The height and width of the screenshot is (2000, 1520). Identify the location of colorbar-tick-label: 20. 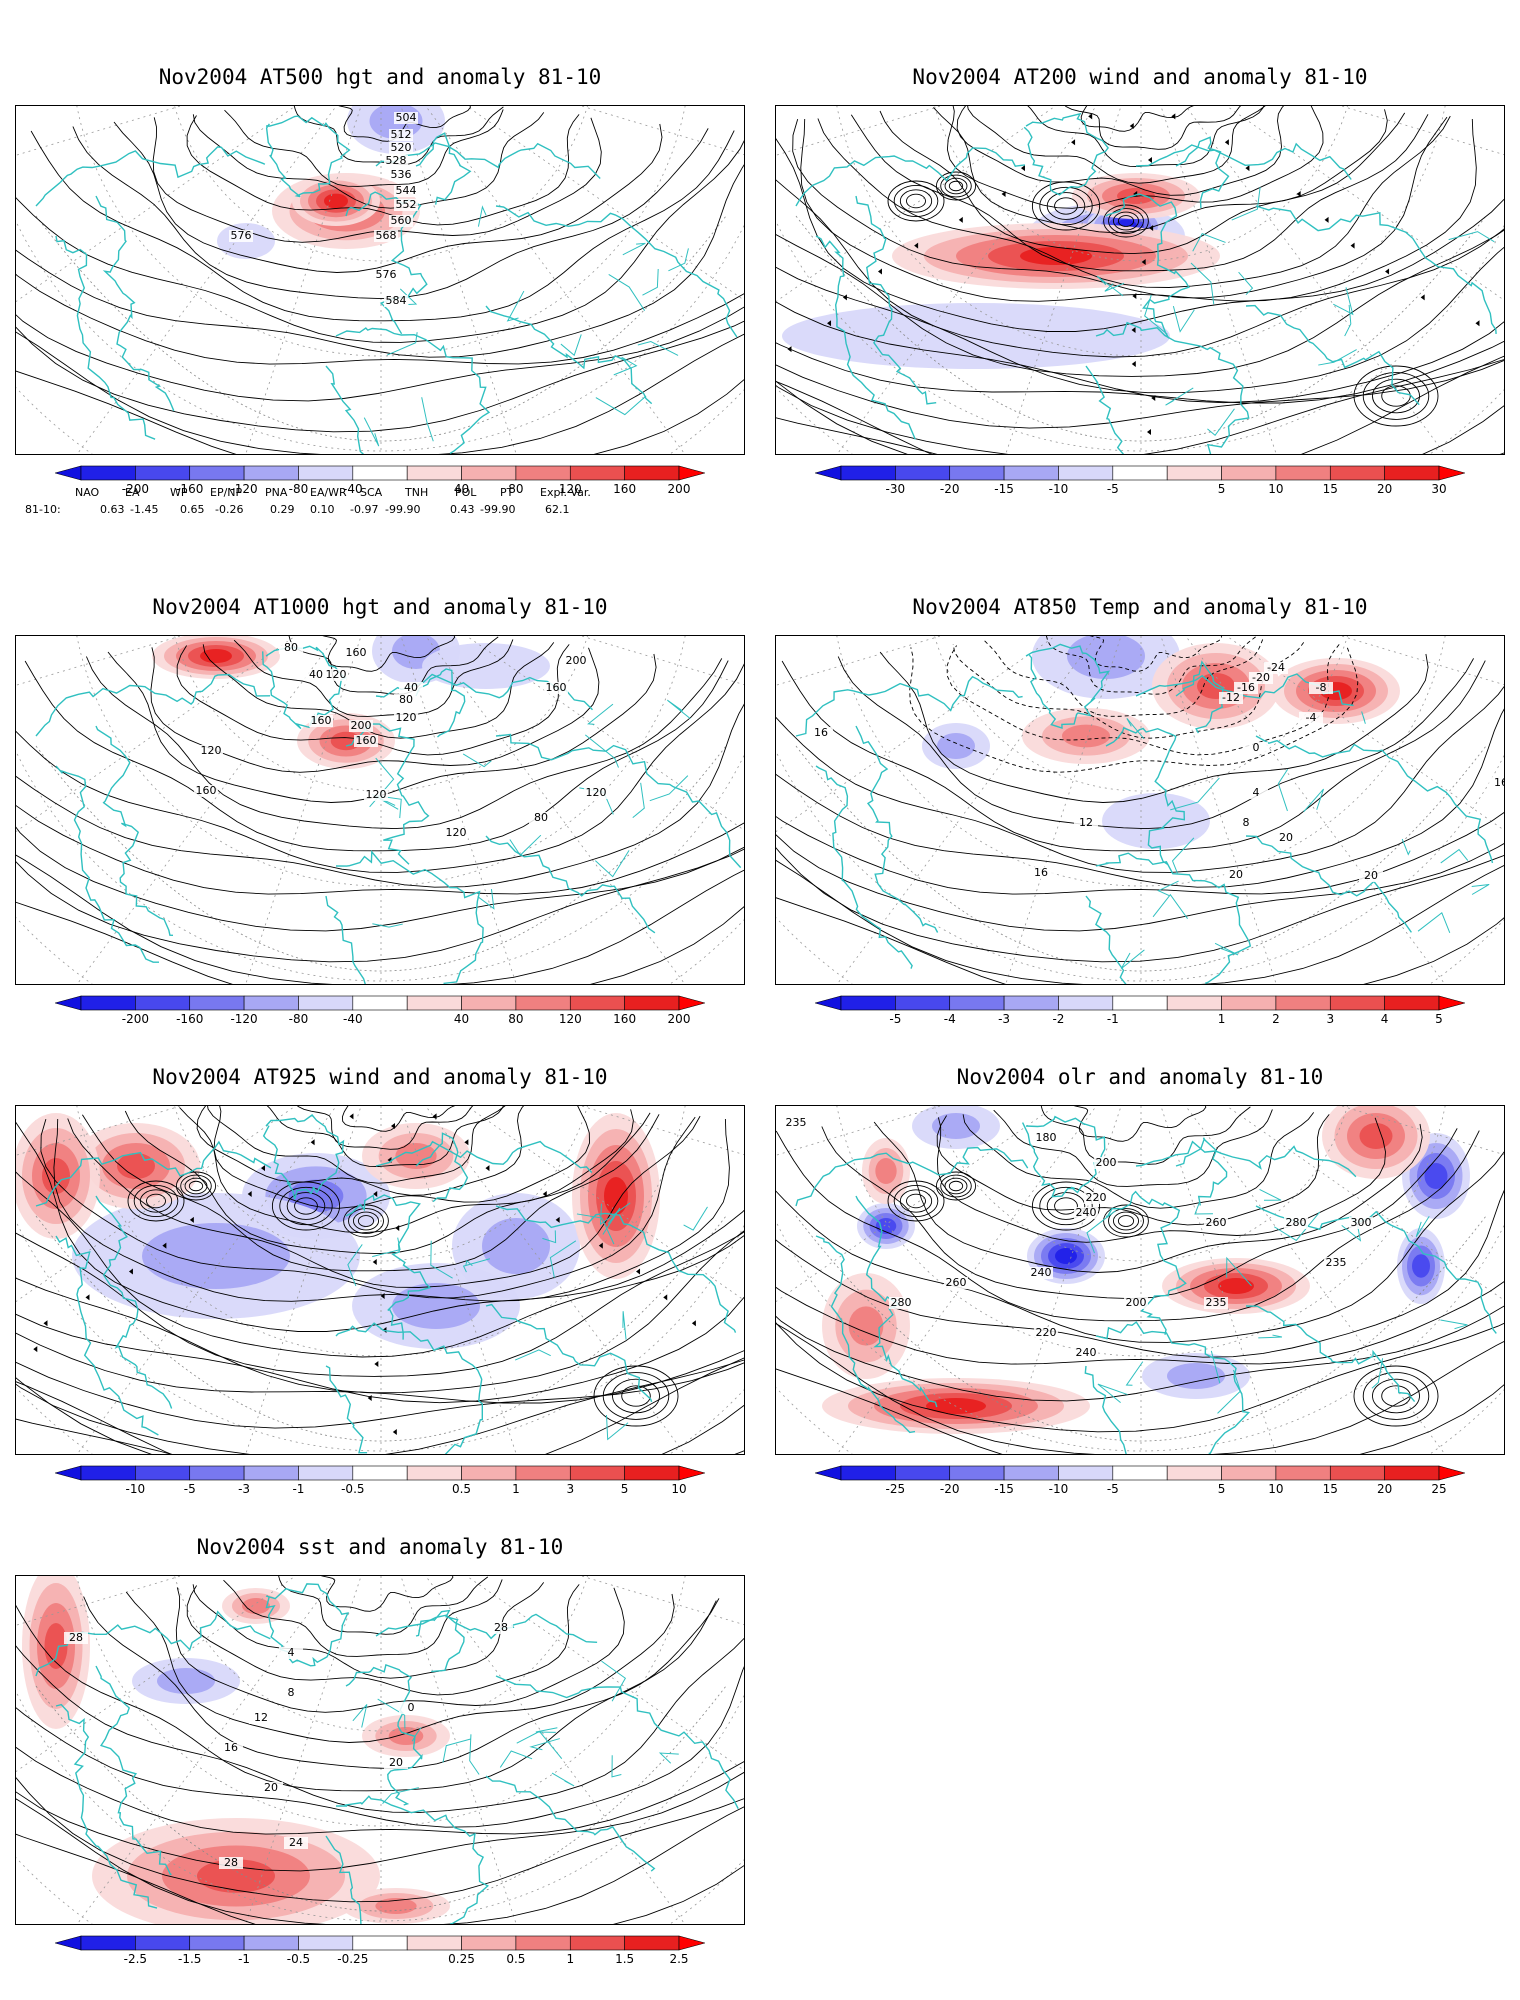
(1384, 1489).